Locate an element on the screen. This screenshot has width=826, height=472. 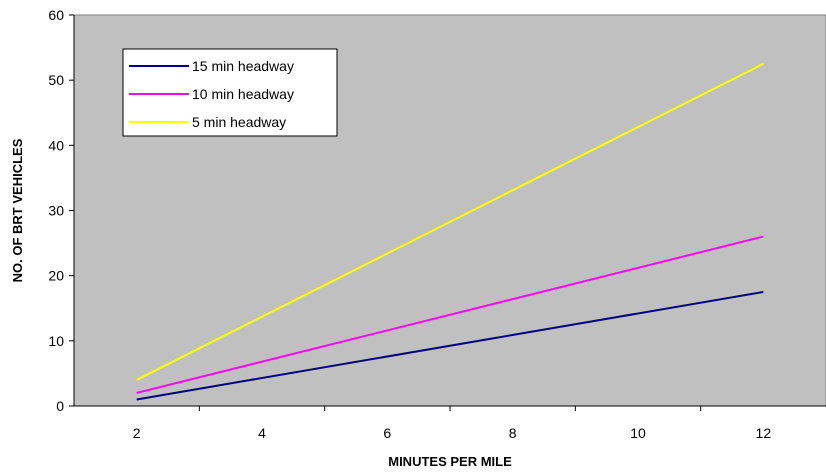
y-tick-label: 50 is located at coordinates (56, 80).